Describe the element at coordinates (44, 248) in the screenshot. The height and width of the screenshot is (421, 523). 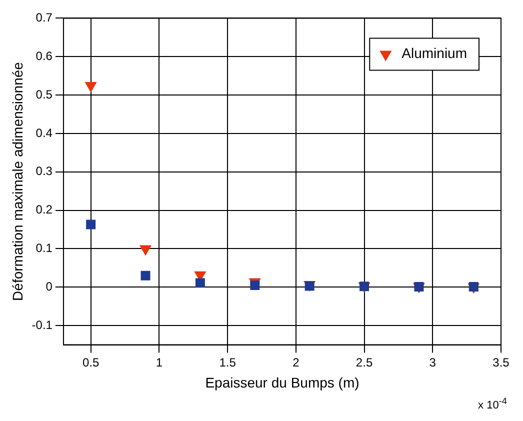
I see `y-tick-label: 0.1` at that location.